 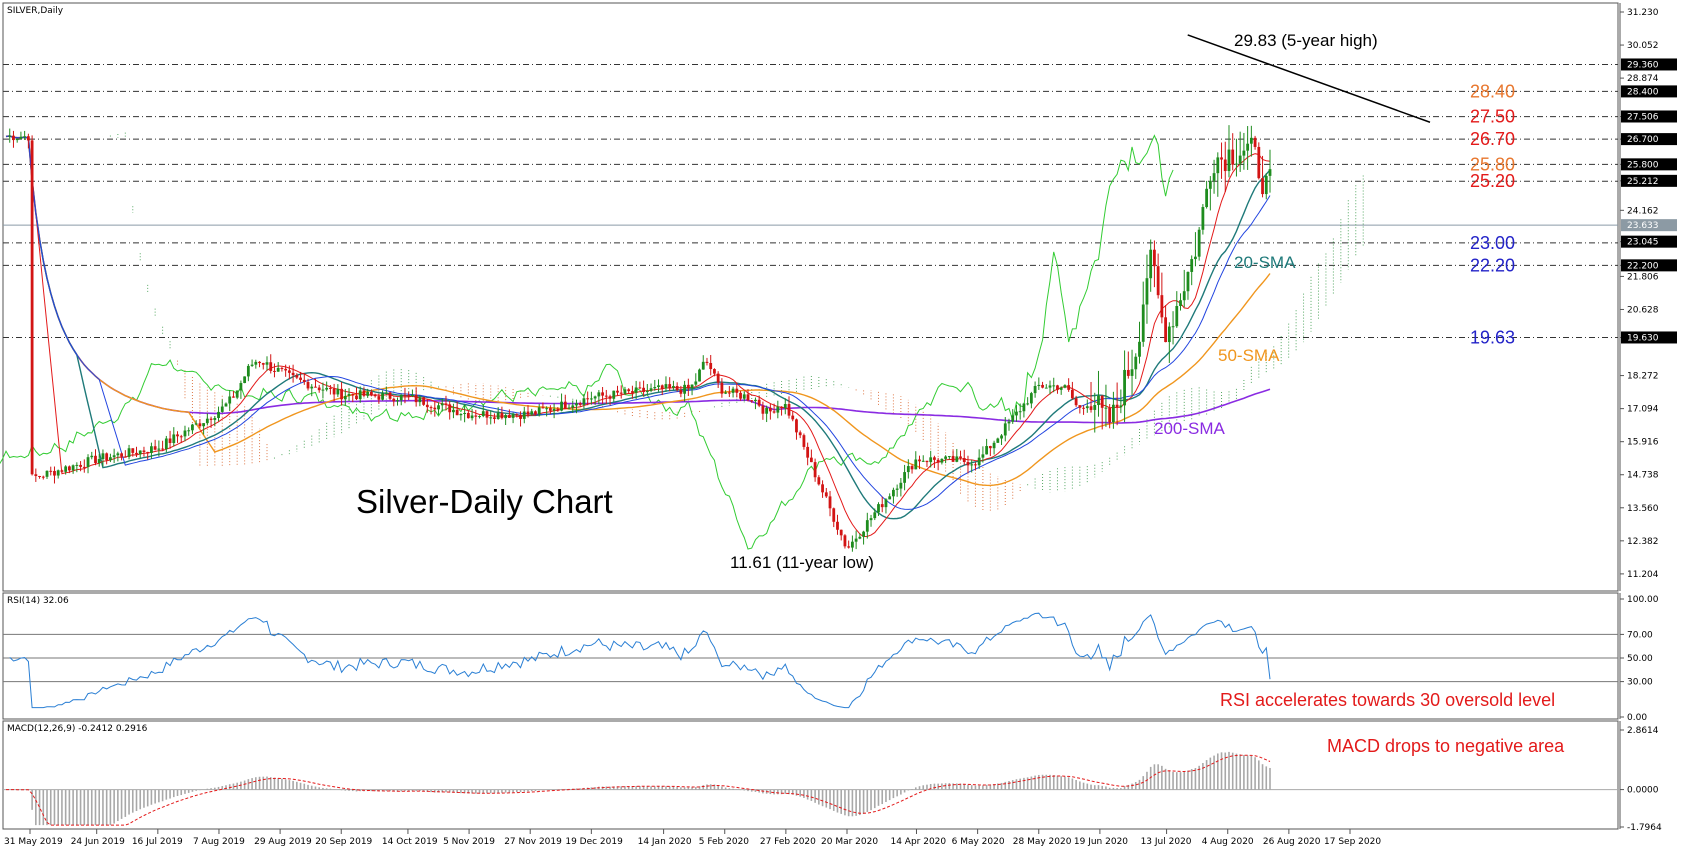 What do you see at coordinates (1643, 410) in the screenshot?
I see `price-tick-label: 17.094` at bounding box center [1643, 410].